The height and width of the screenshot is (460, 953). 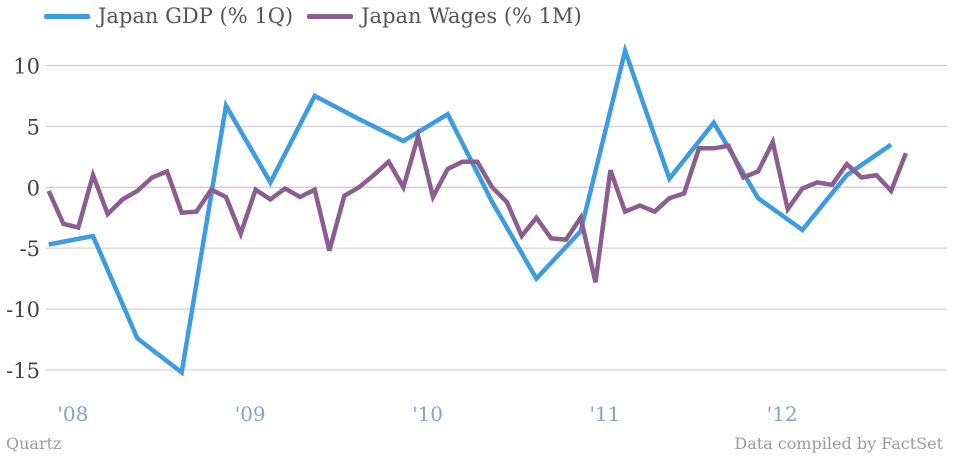 I want to click on legend-label-wages: Japan Wages (% 1M), so click(x=471, y=16).